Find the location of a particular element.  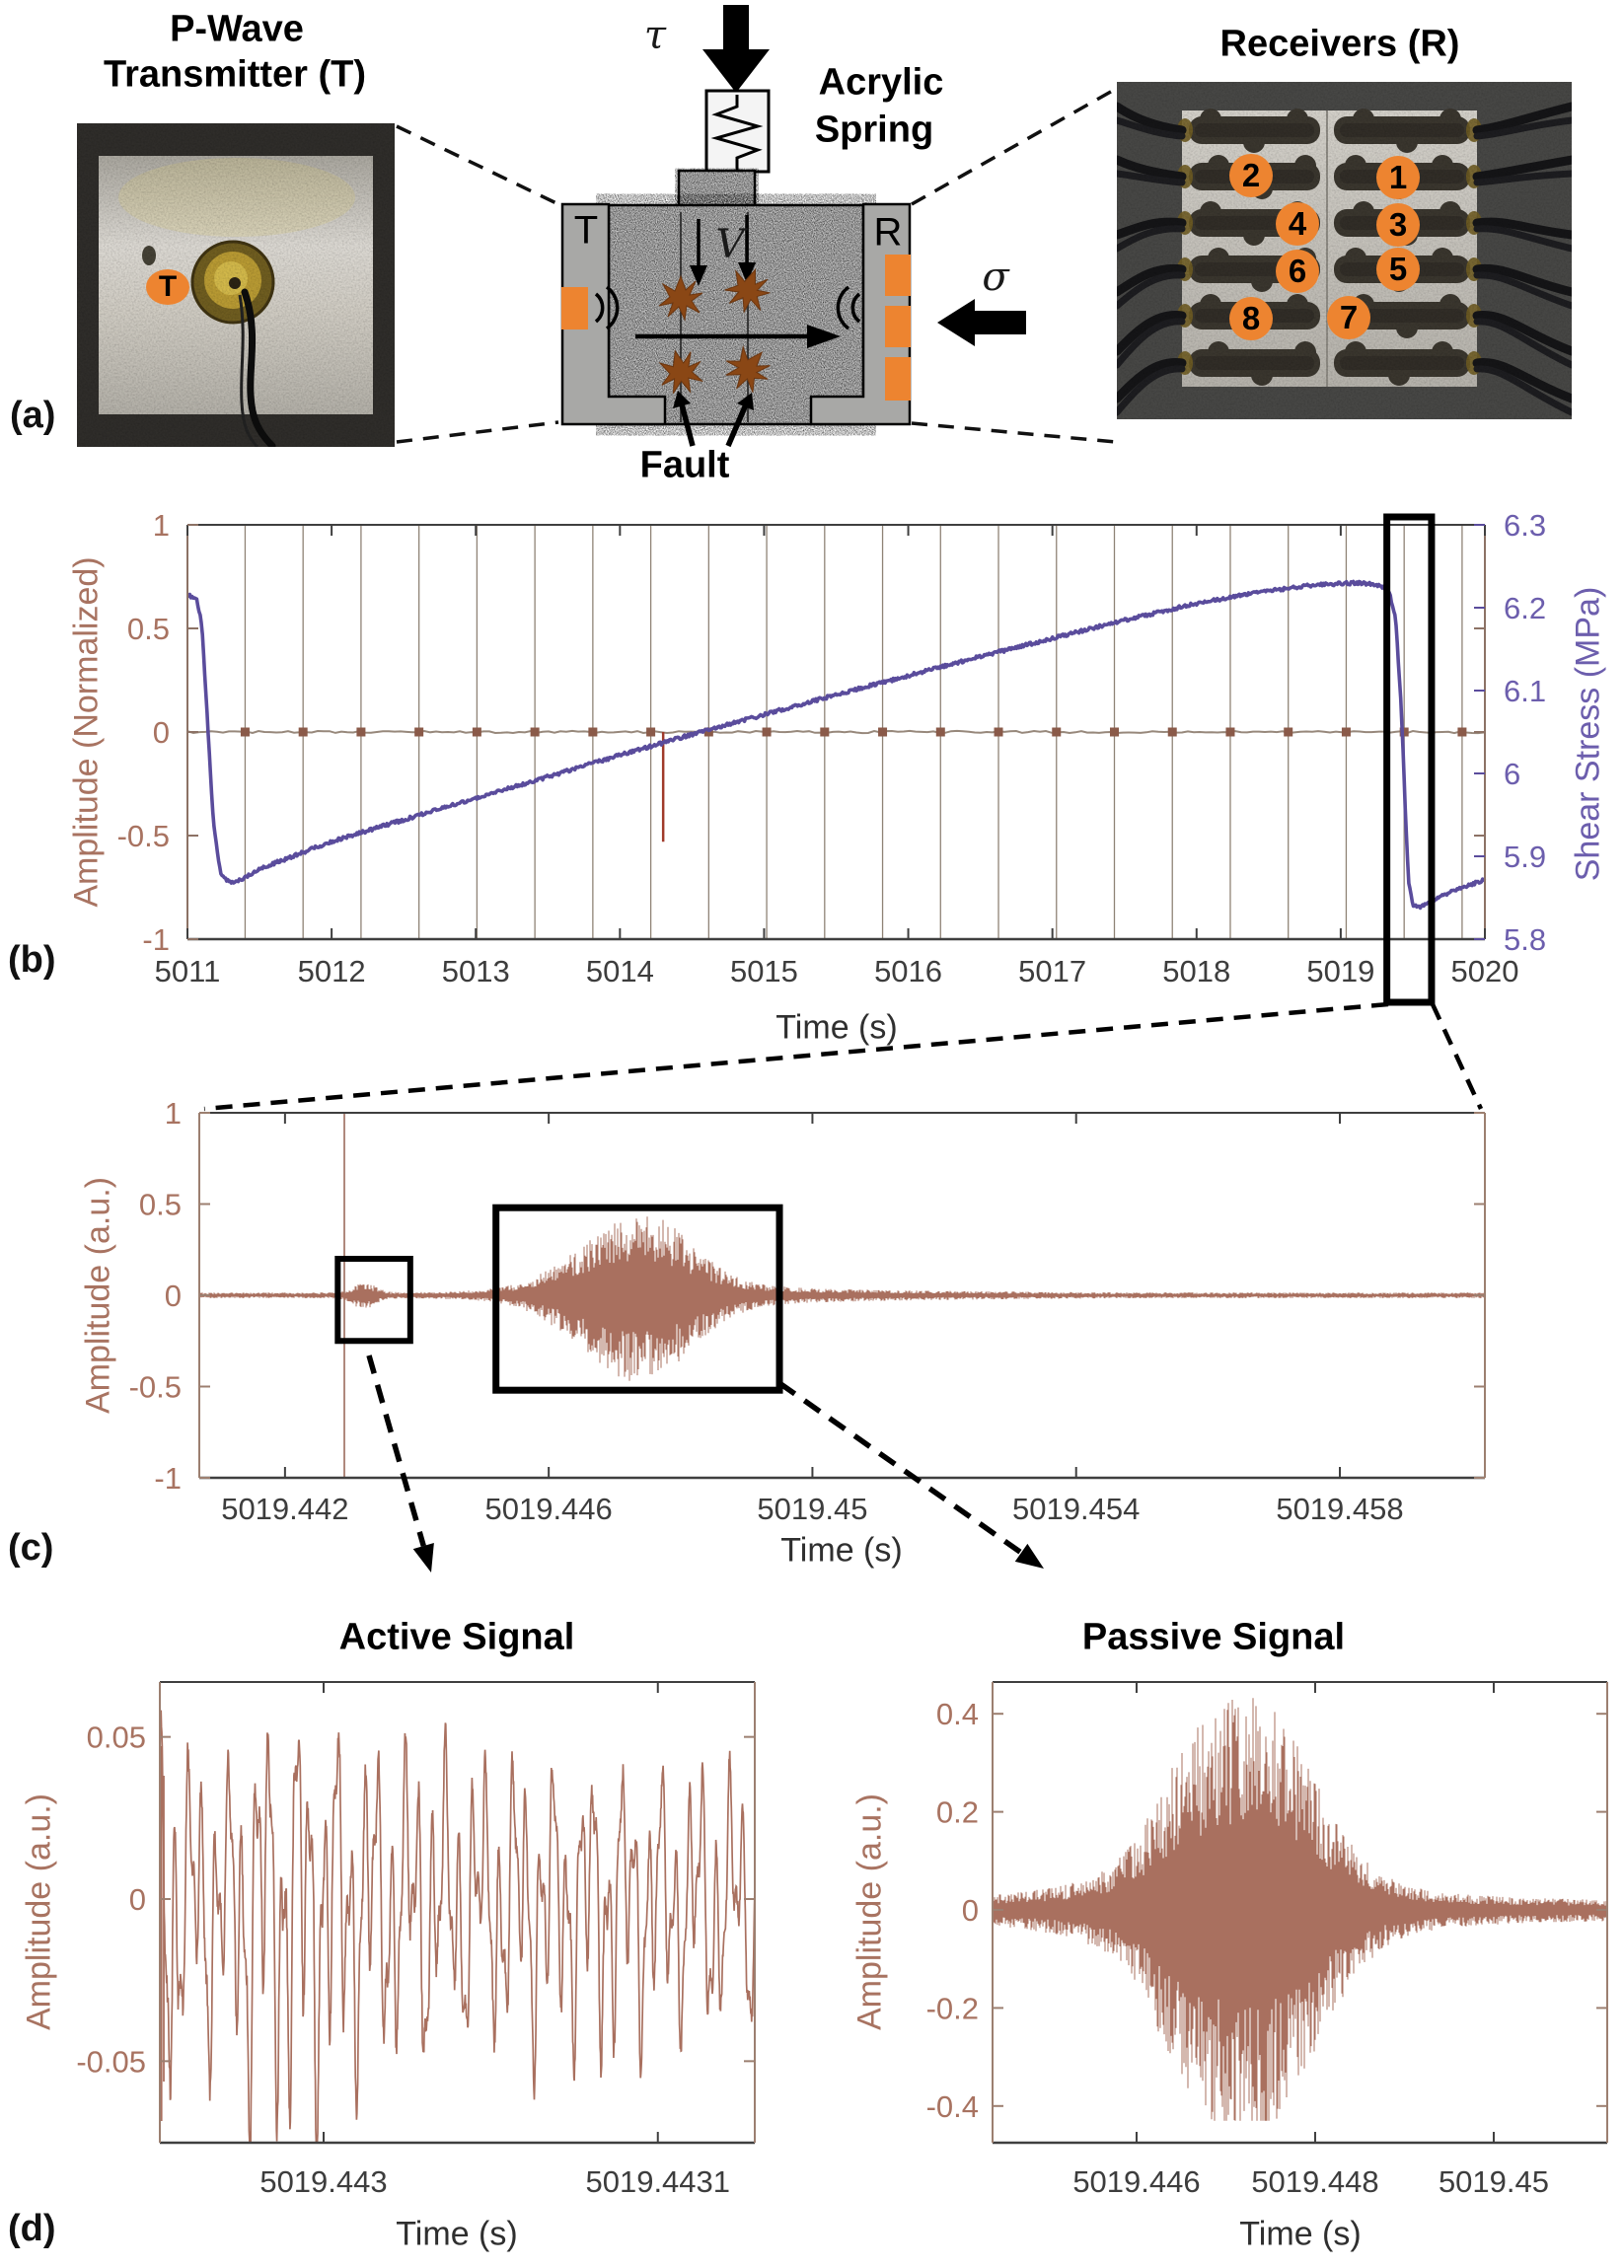

panel-c-letter: (c) is located at coordinates (31, 1548).